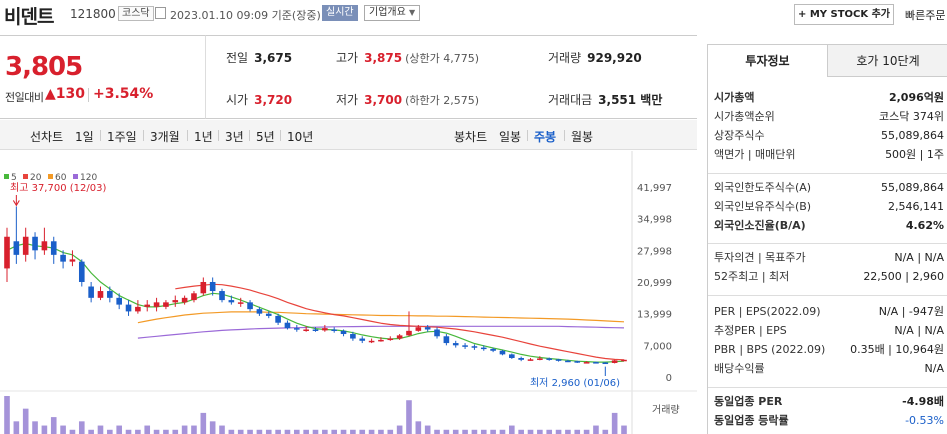 The image size is (947, 434). What do you see at coordinates (400, 322) in the screenshot?
I see `ma20-line` at bounding box center [400, 322].